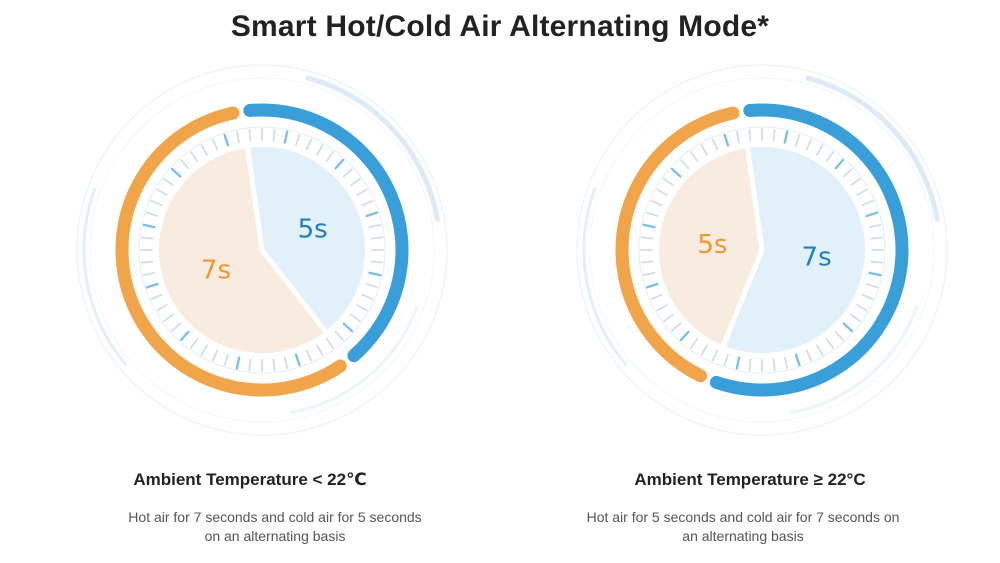 The width and height of the screenshot is (1000, 563). What do you see at coordinates (313, 230) in the screenshot?
I see `cold-seconds-label: 5s` at bounding box center [313, 230].